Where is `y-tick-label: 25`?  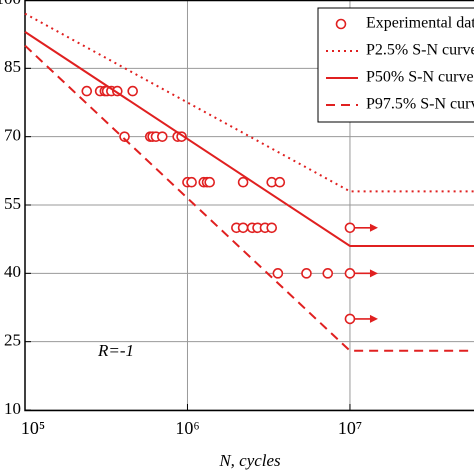 y-tick-label: 25 is located at coordinates (12, 340).